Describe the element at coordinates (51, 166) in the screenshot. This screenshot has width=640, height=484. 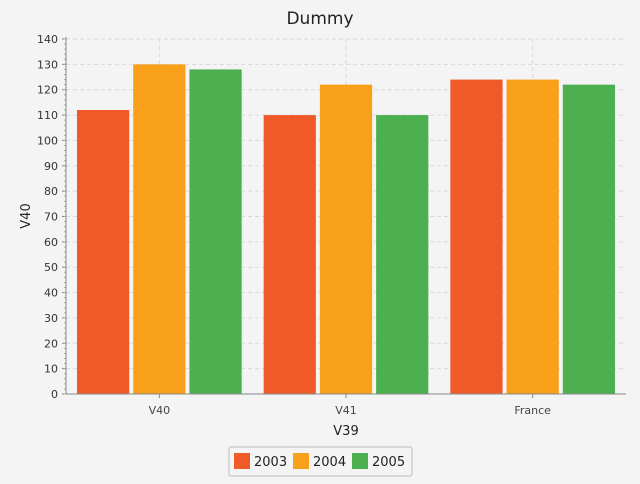
I see `y-tick-label: 90` at that location.